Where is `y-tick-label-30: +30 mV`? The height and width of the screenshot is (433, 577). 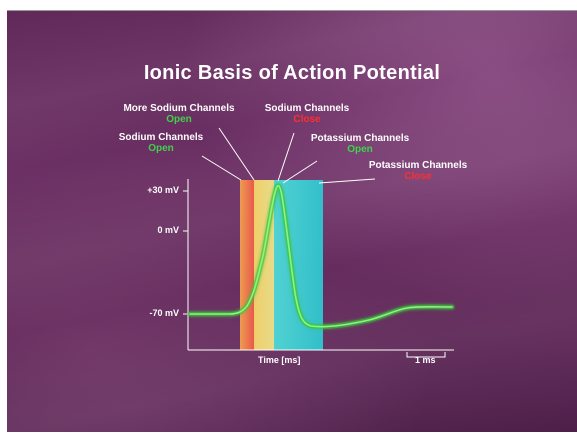
y-tick-label-30: +30 mV is located at coordinates (163, 190).